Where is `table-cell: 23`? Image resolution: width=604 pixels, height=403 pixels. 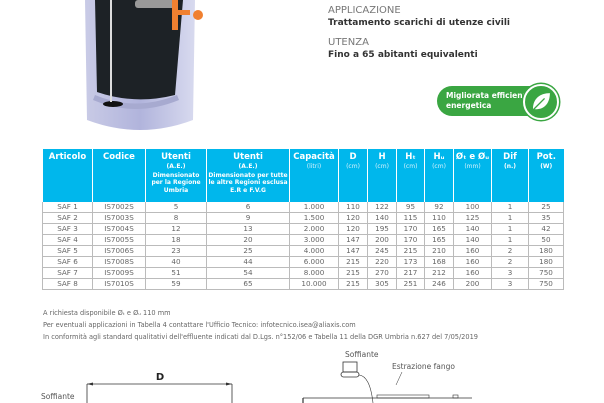 table-cell: 23 is located at coordinates (176, 251).